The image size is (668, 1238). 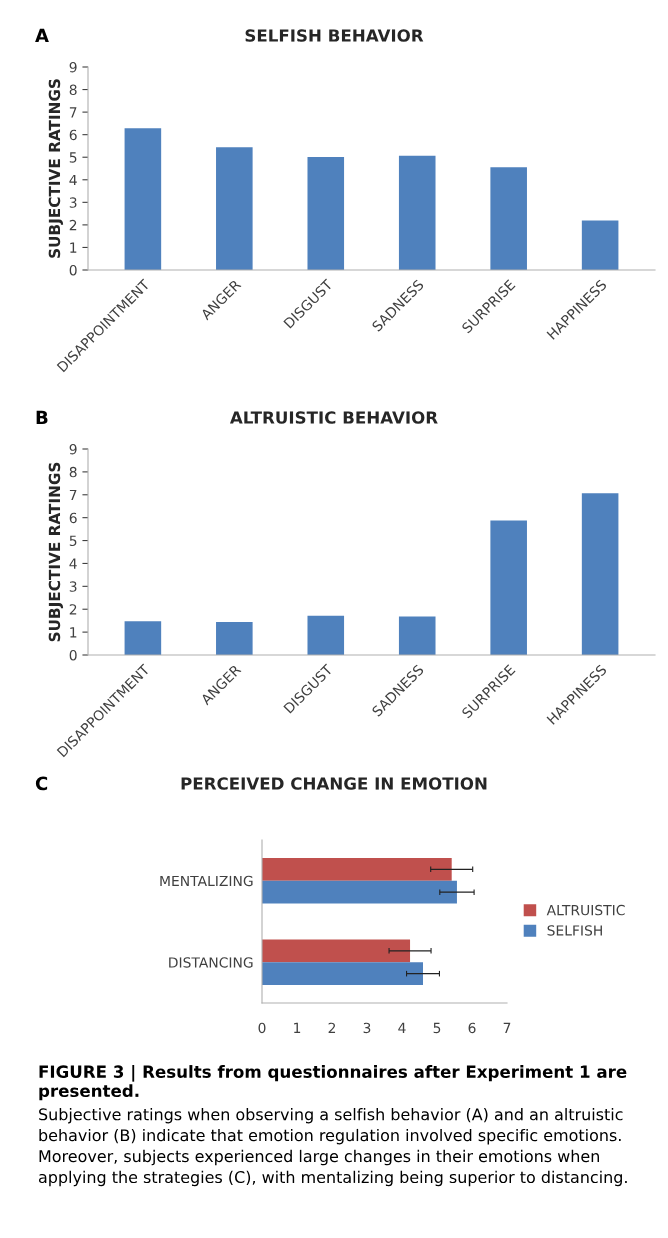 I want to click on chart-title: SELFISH BEHAVIOR, so click(x=334, y=35).